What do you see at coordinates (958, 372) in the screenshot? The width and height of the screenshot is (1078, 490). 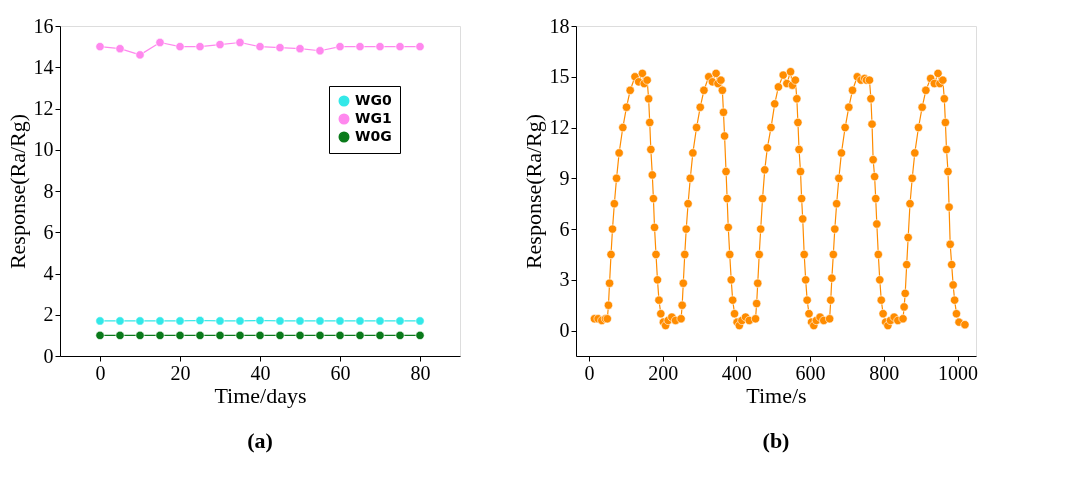 I see `x-tick-label: 1000` at bounding box center [958, 372].